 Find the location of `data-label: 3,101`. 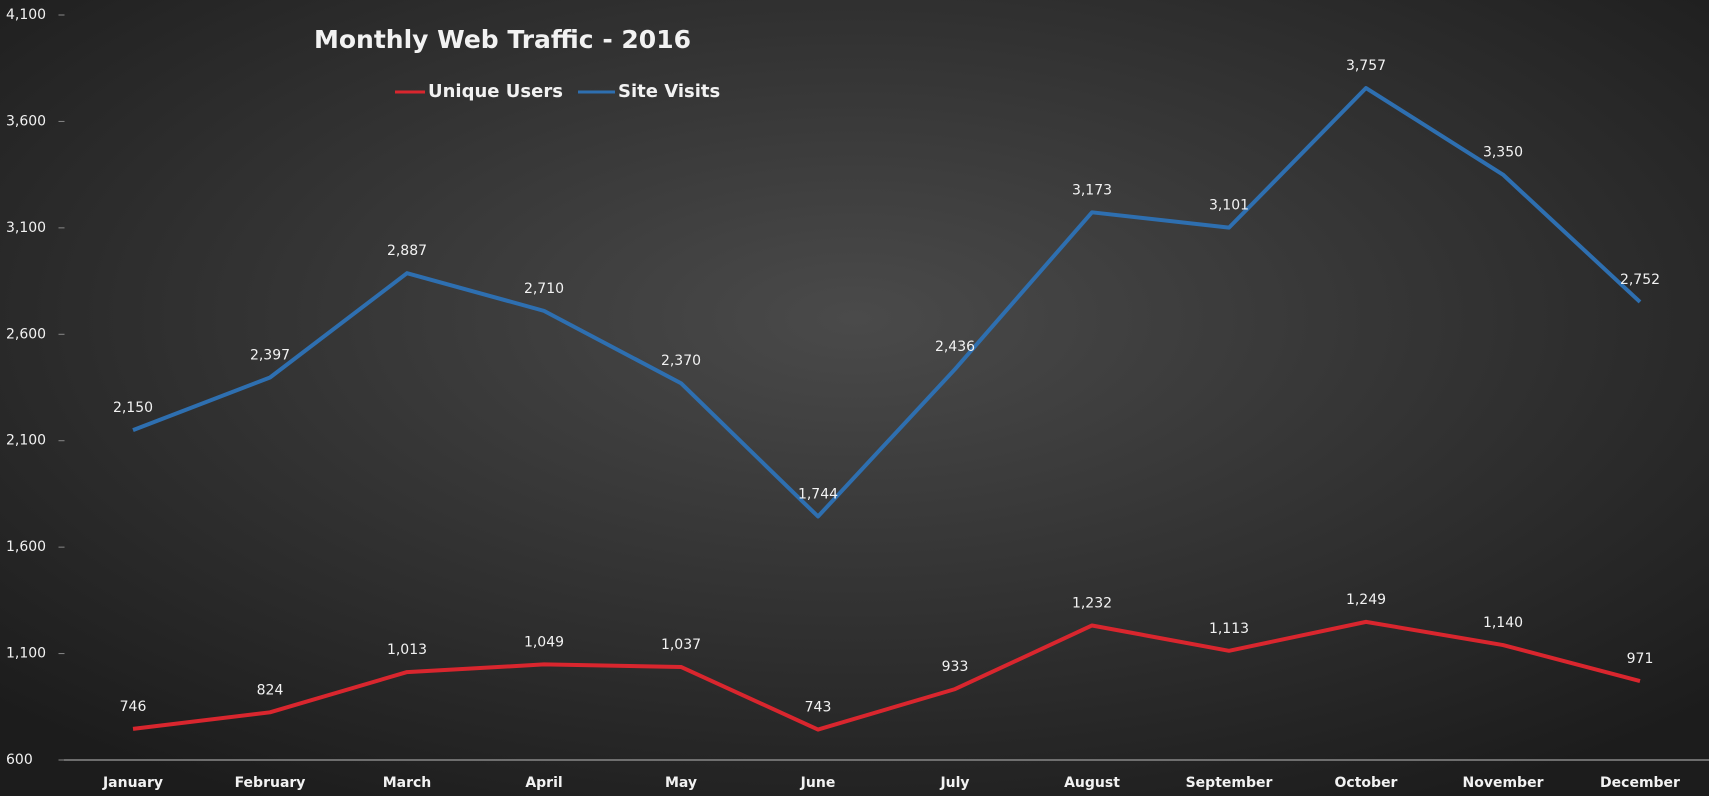

data-label: 3,101 is located at coordinates (1229, 206).